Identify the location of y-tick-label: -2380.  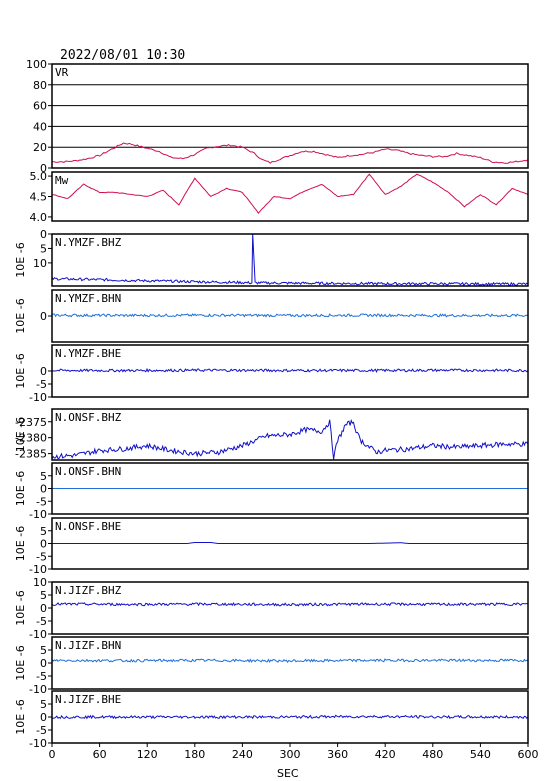
(31, 438).